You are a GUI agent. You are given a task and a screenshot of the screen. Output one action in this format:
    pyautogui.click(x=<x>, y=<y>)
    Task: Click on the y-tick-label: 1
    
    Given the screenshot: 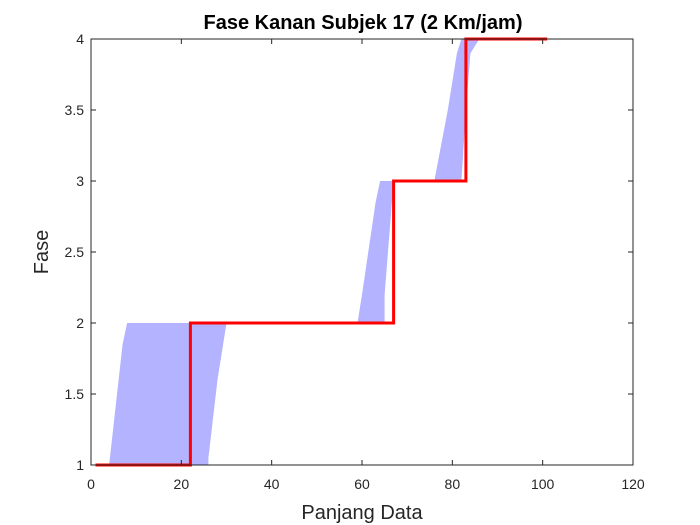 What is the action you would take?
    pyautogui.click(x=80, y=465)
    